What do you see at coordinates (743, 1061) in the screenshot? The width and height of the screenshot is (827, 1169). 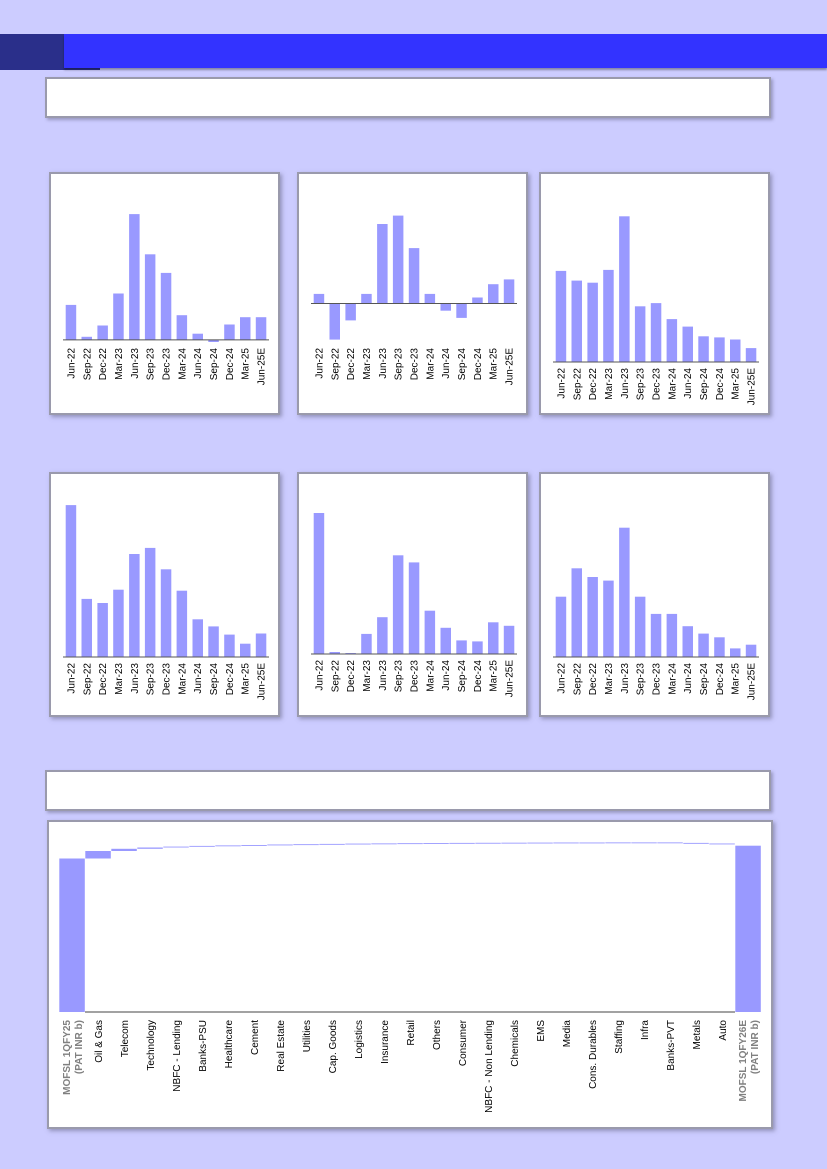 I see `svg-text: MOFSL 1QFY26E` at bounding box center [743, 1061].